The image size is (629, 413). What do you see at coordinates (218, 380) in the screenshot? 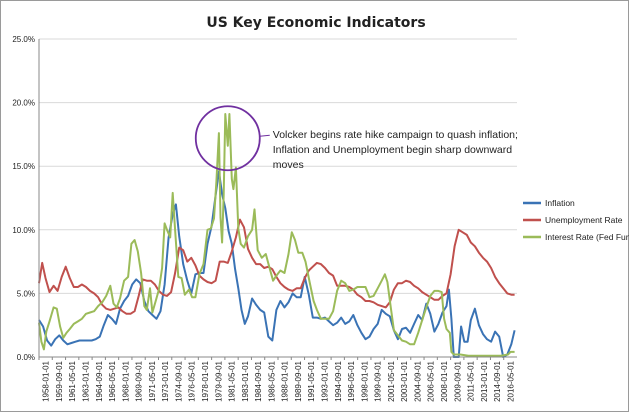
I see `x-tick-label: 1979-09-01` at bounding box center [218, 380].